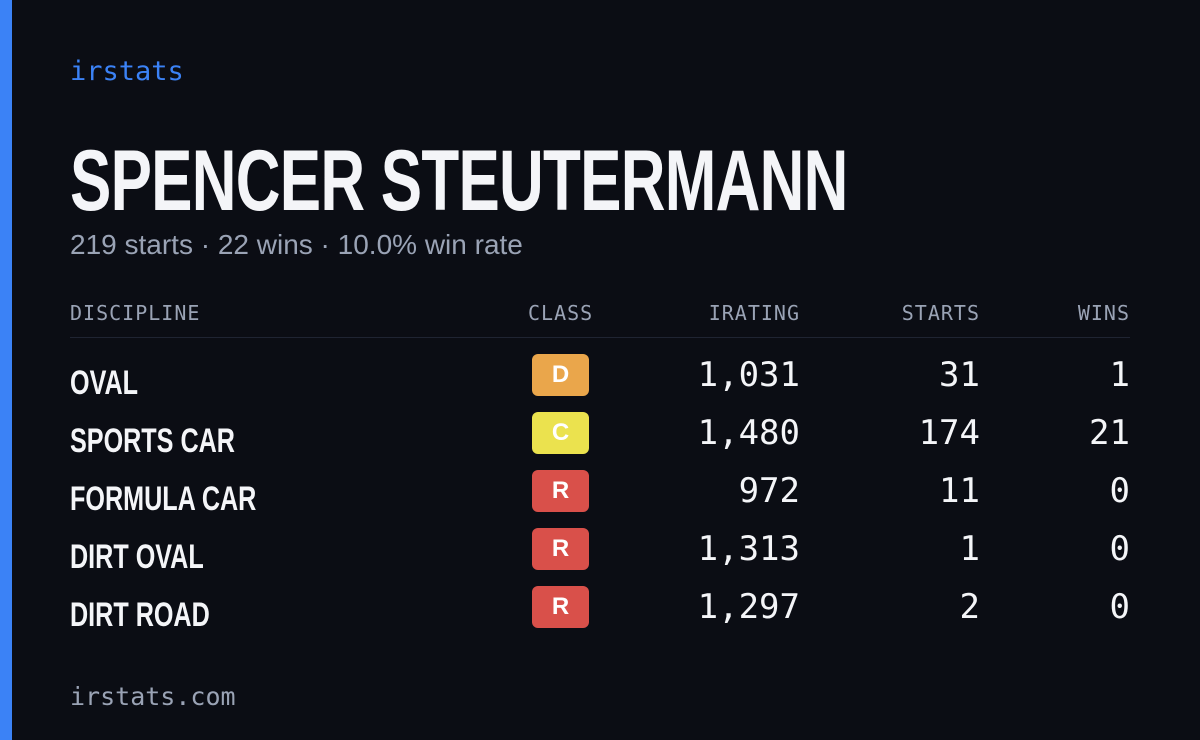 This screenshot has height=740, width=1200. What do you see at coordinates (769, 491) in the screenshot?
I see `irating: 972` at bounding box center [769, 491].